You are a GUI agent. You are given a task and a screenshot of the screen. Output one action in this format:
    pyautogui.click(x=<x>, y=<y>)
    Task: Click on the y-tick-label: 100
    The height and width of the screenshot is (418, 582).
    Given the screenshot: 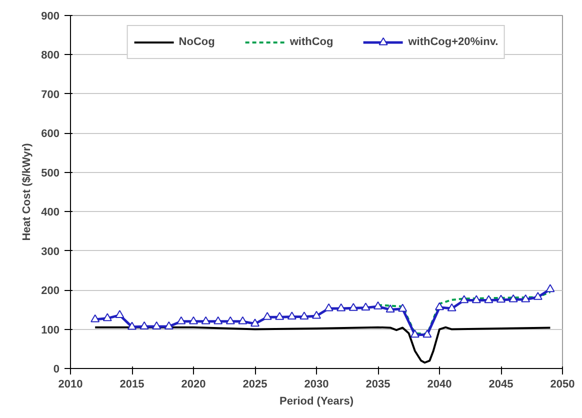 What is the action you would take?
    pyautogui.click(x=50, y=330)
    